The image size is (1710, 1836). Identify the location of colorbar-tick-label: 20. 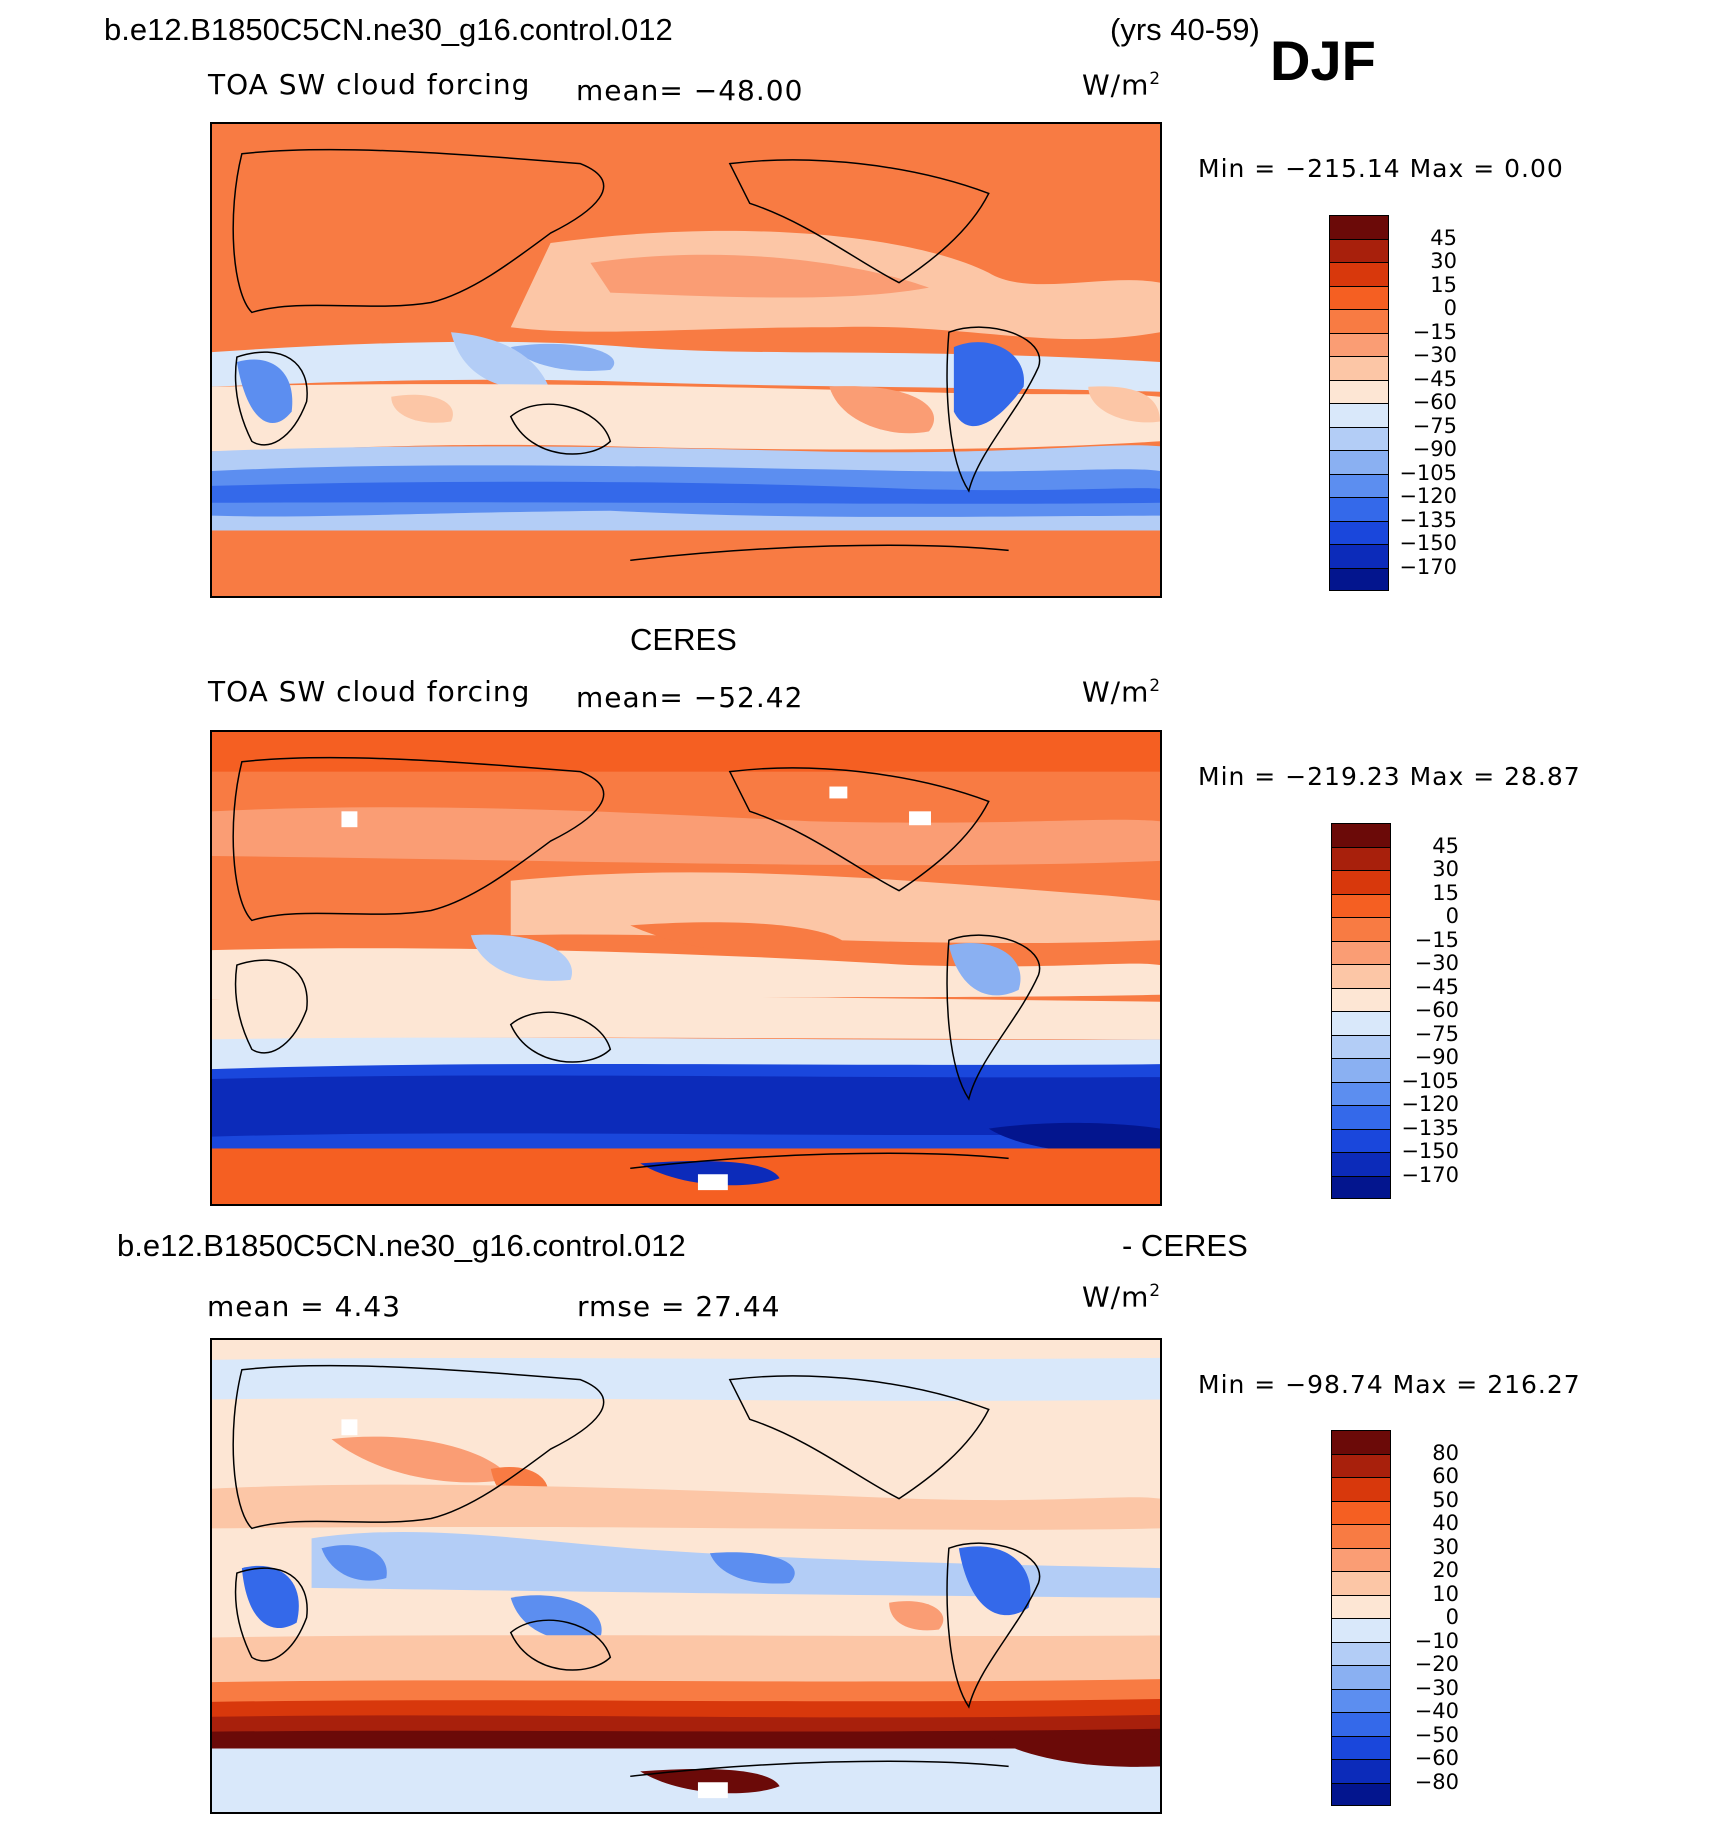
(1445, 1570).